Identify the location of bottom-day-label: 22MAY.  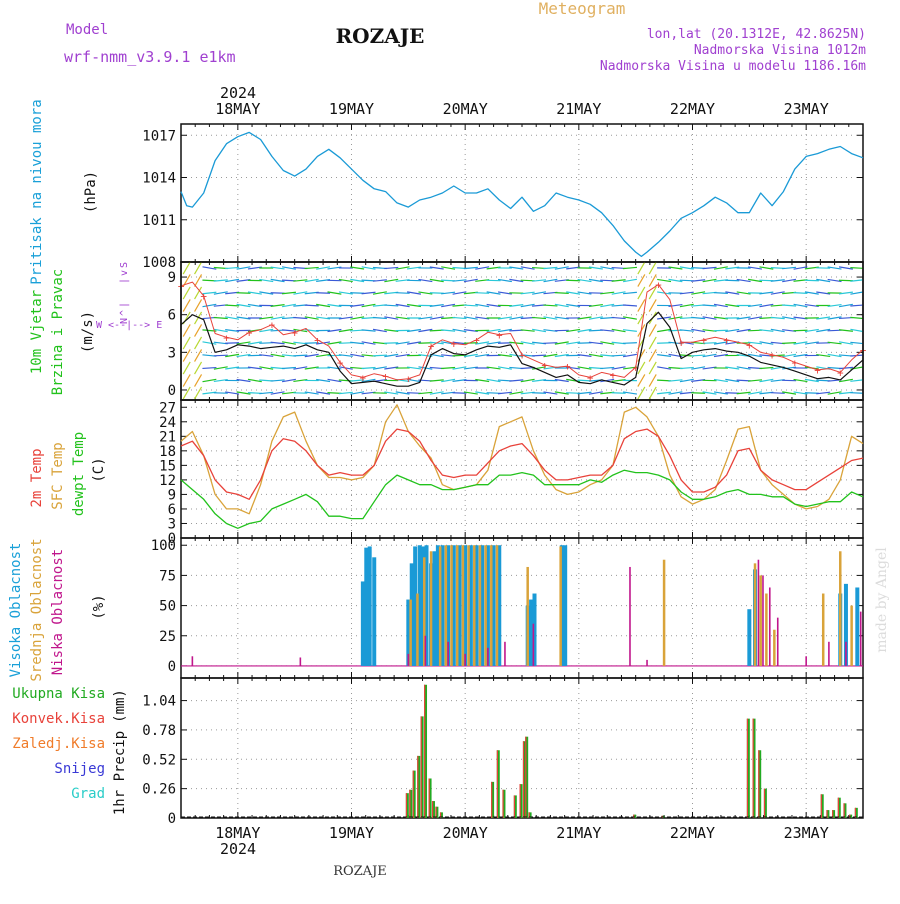
(692, 833).